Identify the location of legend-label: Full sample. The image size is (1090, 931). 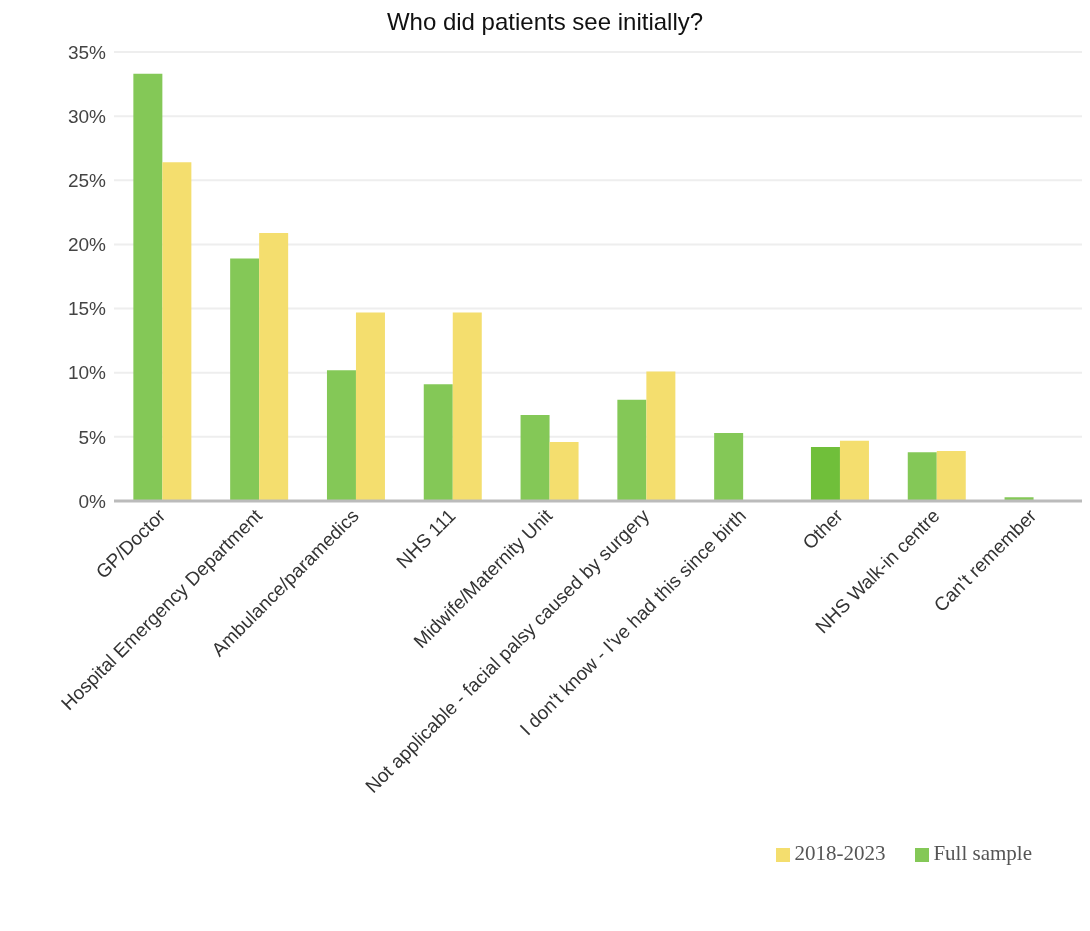
(982, 853).